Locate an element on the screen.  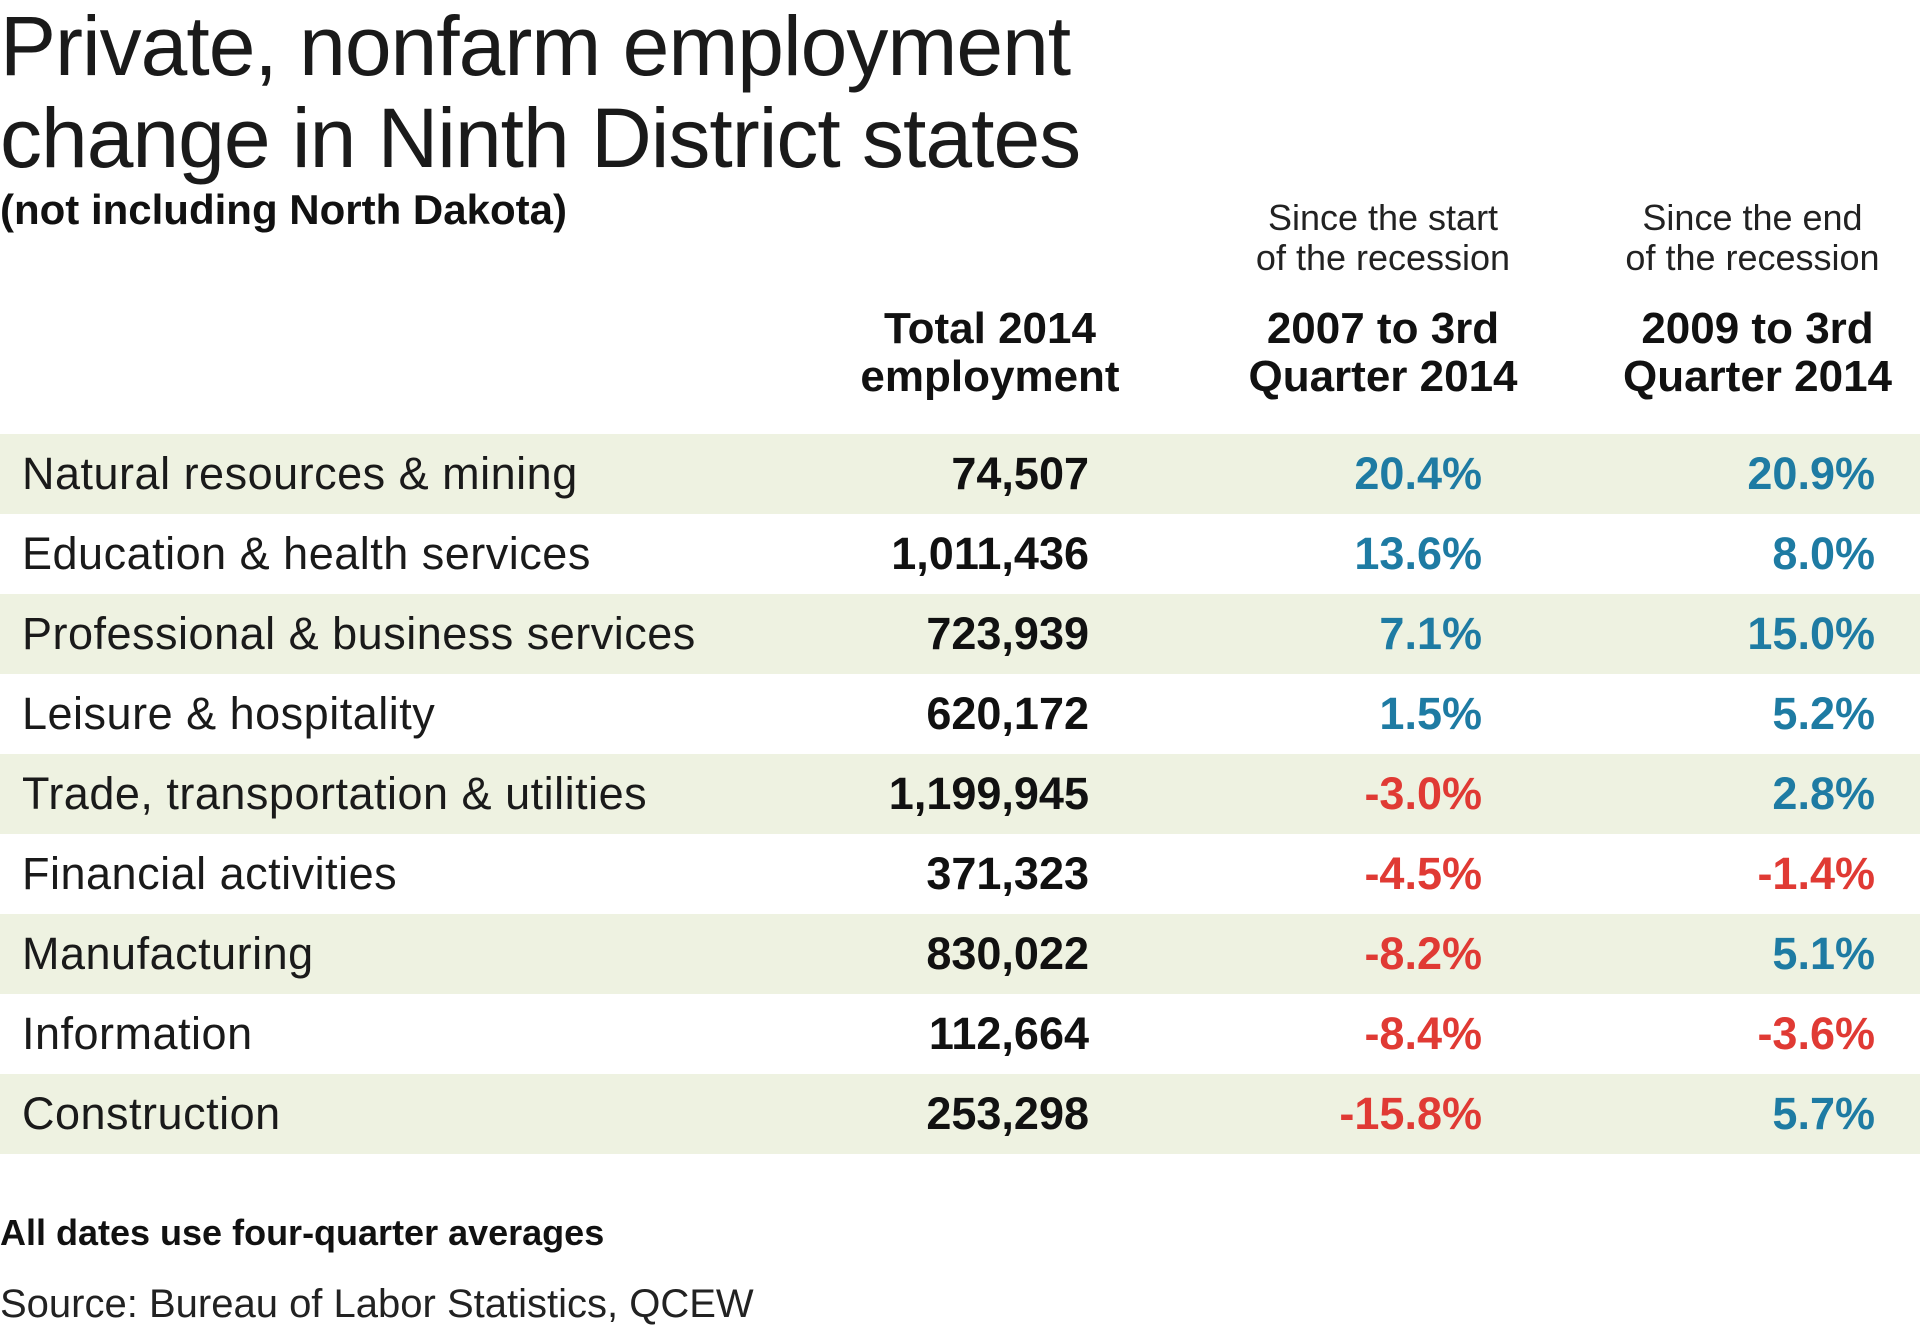
change-since-2007-value: -15.8% is located at coordinates (1410, 1113).